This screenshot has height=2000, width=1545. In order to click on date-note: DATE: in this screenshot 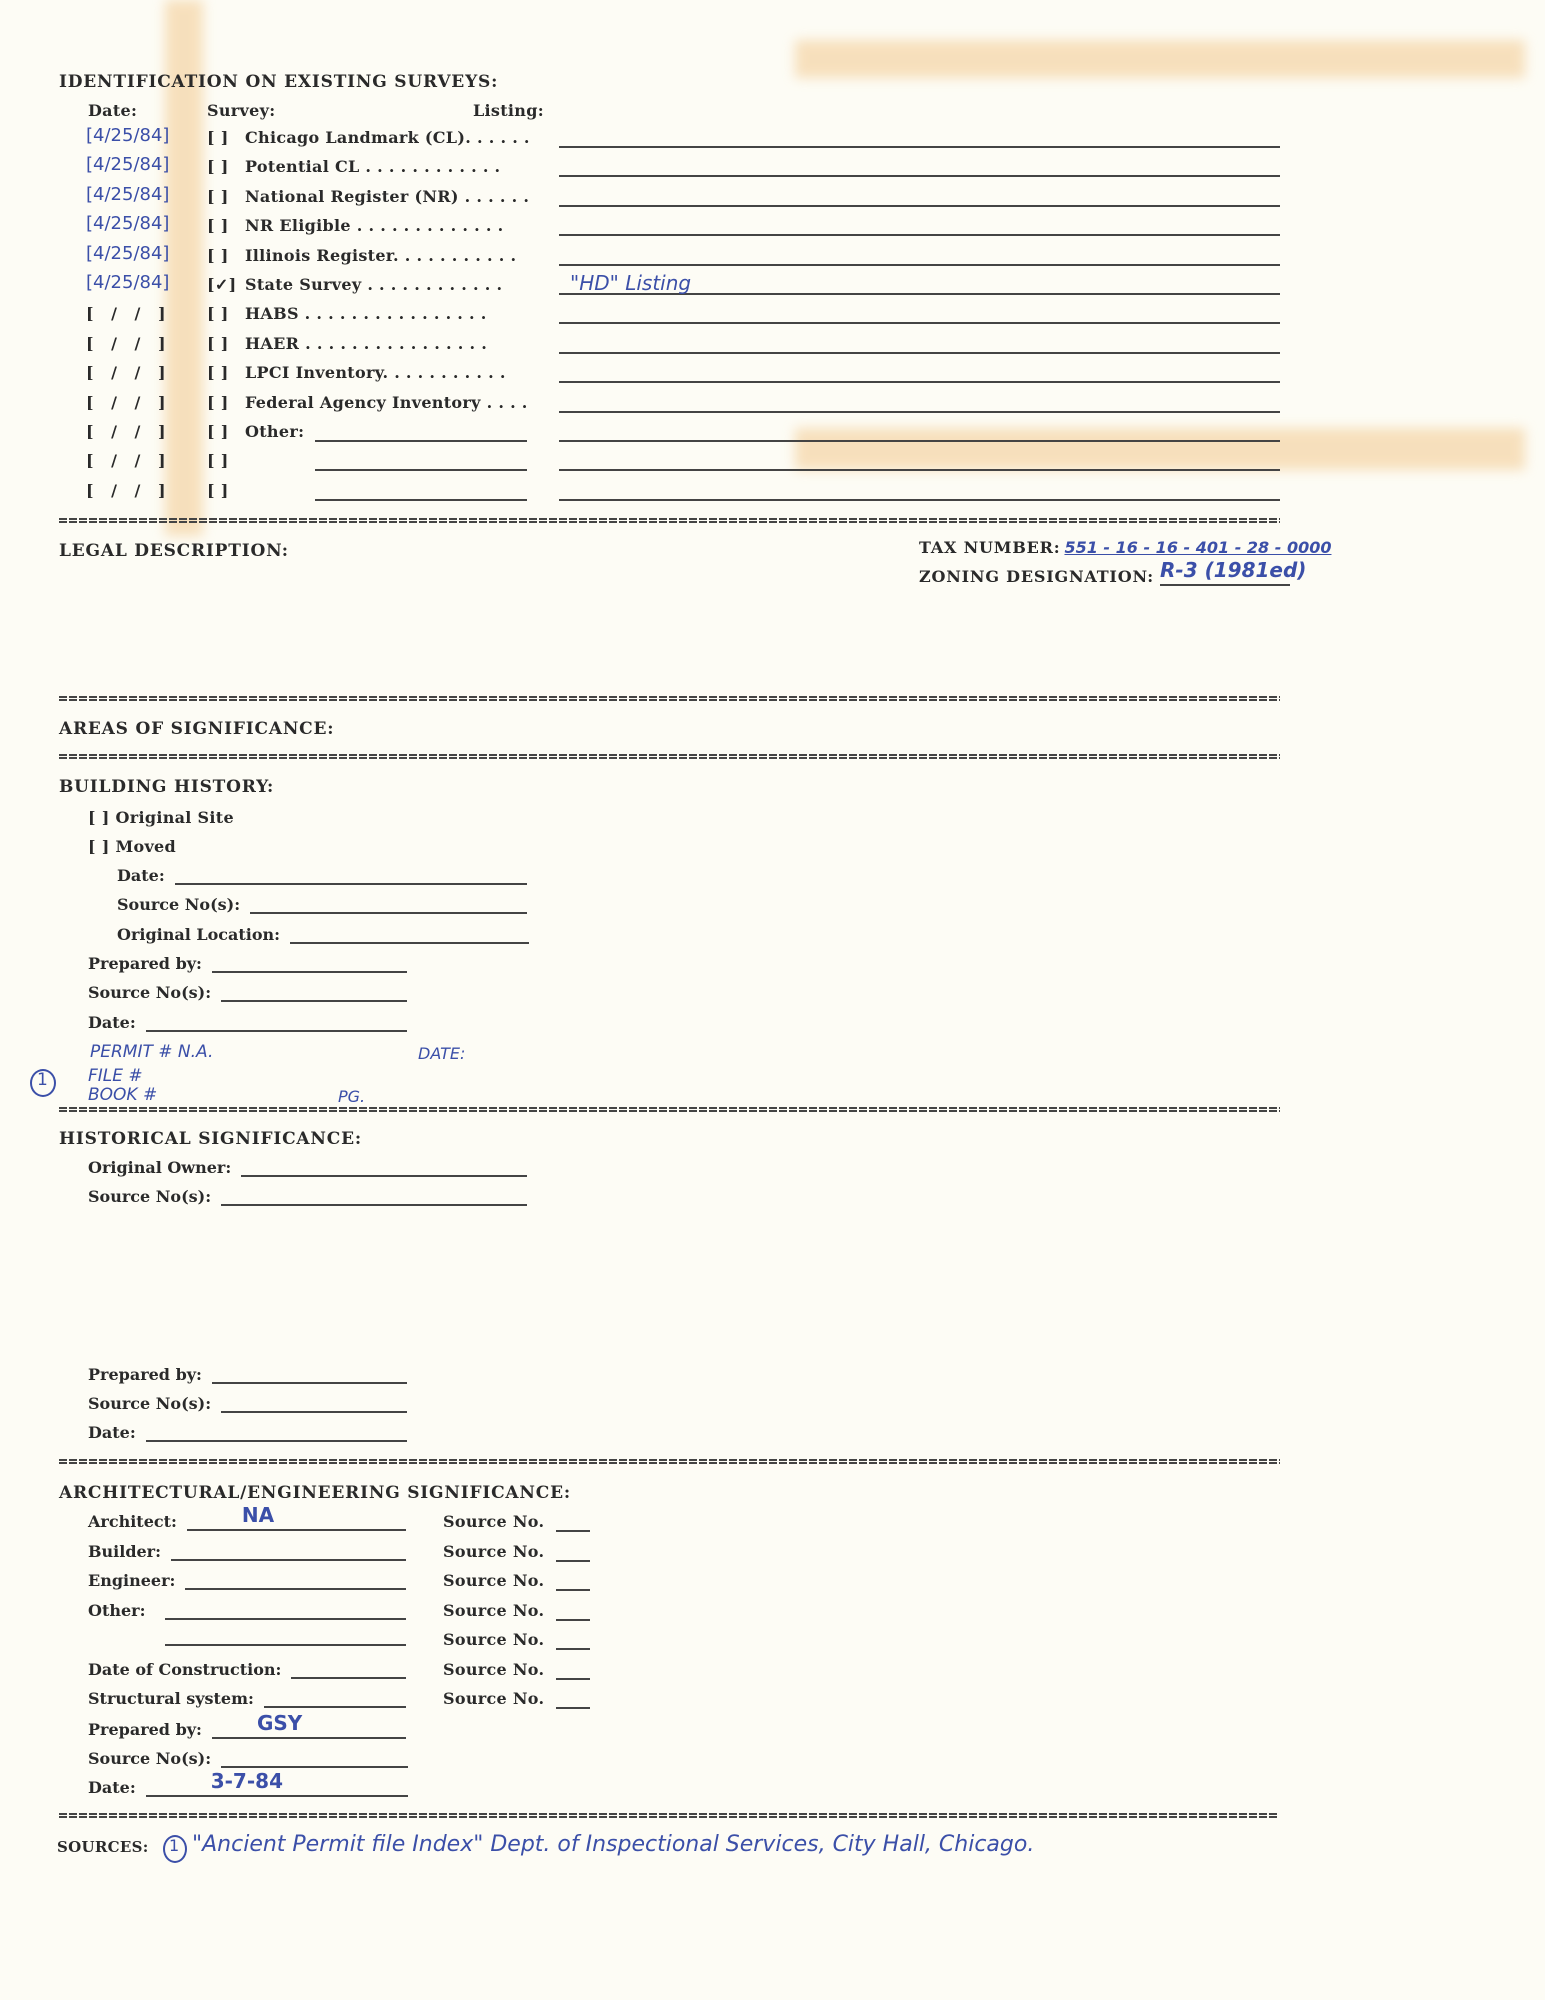, I will do `click(442, 1053)`.